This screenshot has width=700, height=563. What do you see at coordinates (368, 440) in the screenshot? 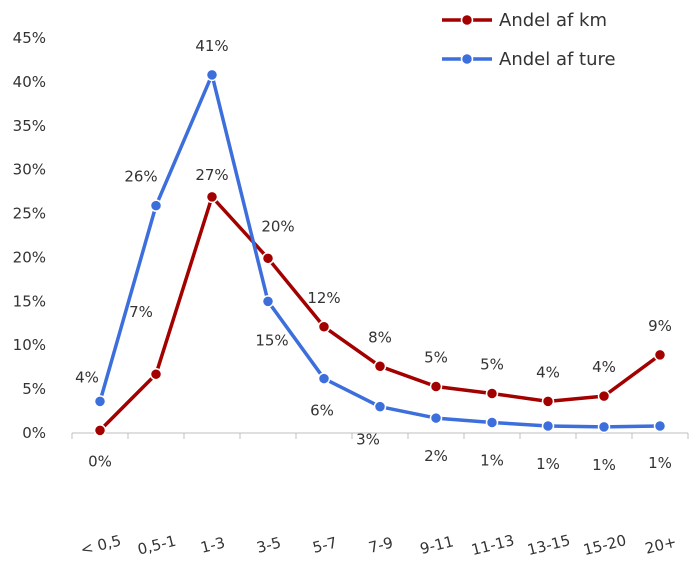
I see `data-label: 3%` at bounding box center [368, 440].